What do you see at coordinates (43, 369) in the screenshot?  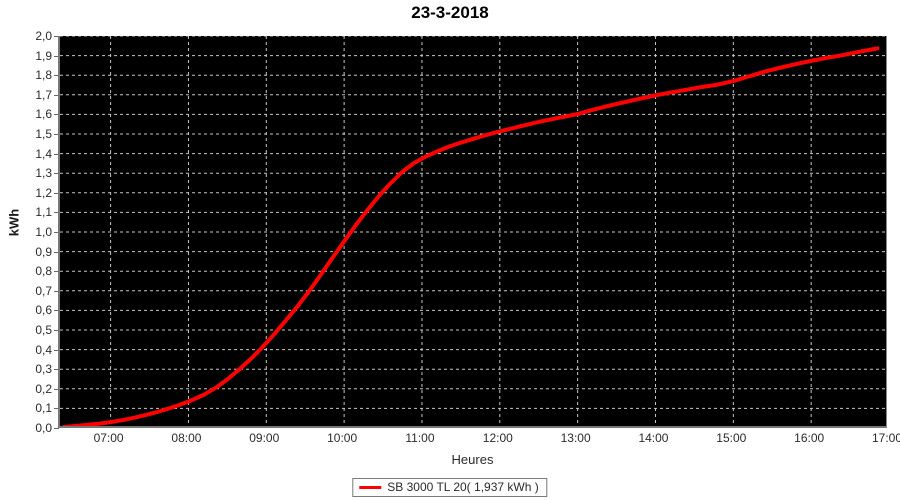 I see `y-axis-tick-label: 0,3` at bounding box center [43, 369].